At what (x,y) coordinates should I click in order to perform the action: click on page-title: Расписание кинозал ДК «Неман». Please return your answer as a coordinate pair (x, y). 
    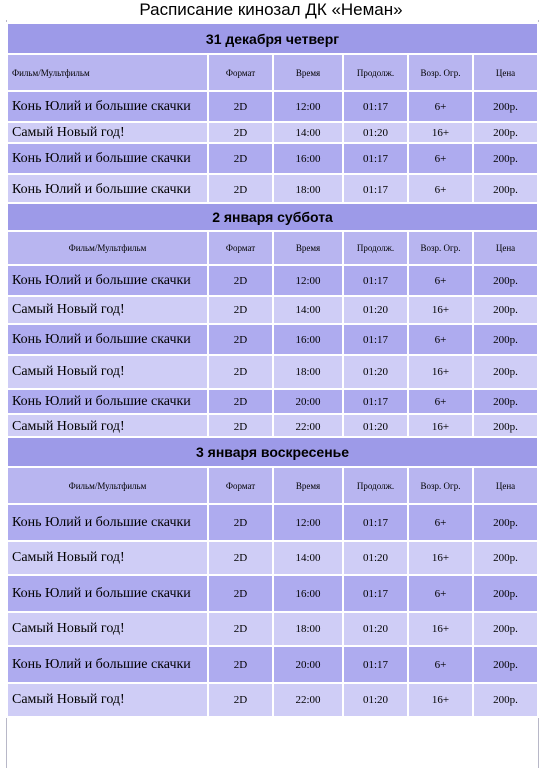
    Looking at the image, I should click on (271, 9).